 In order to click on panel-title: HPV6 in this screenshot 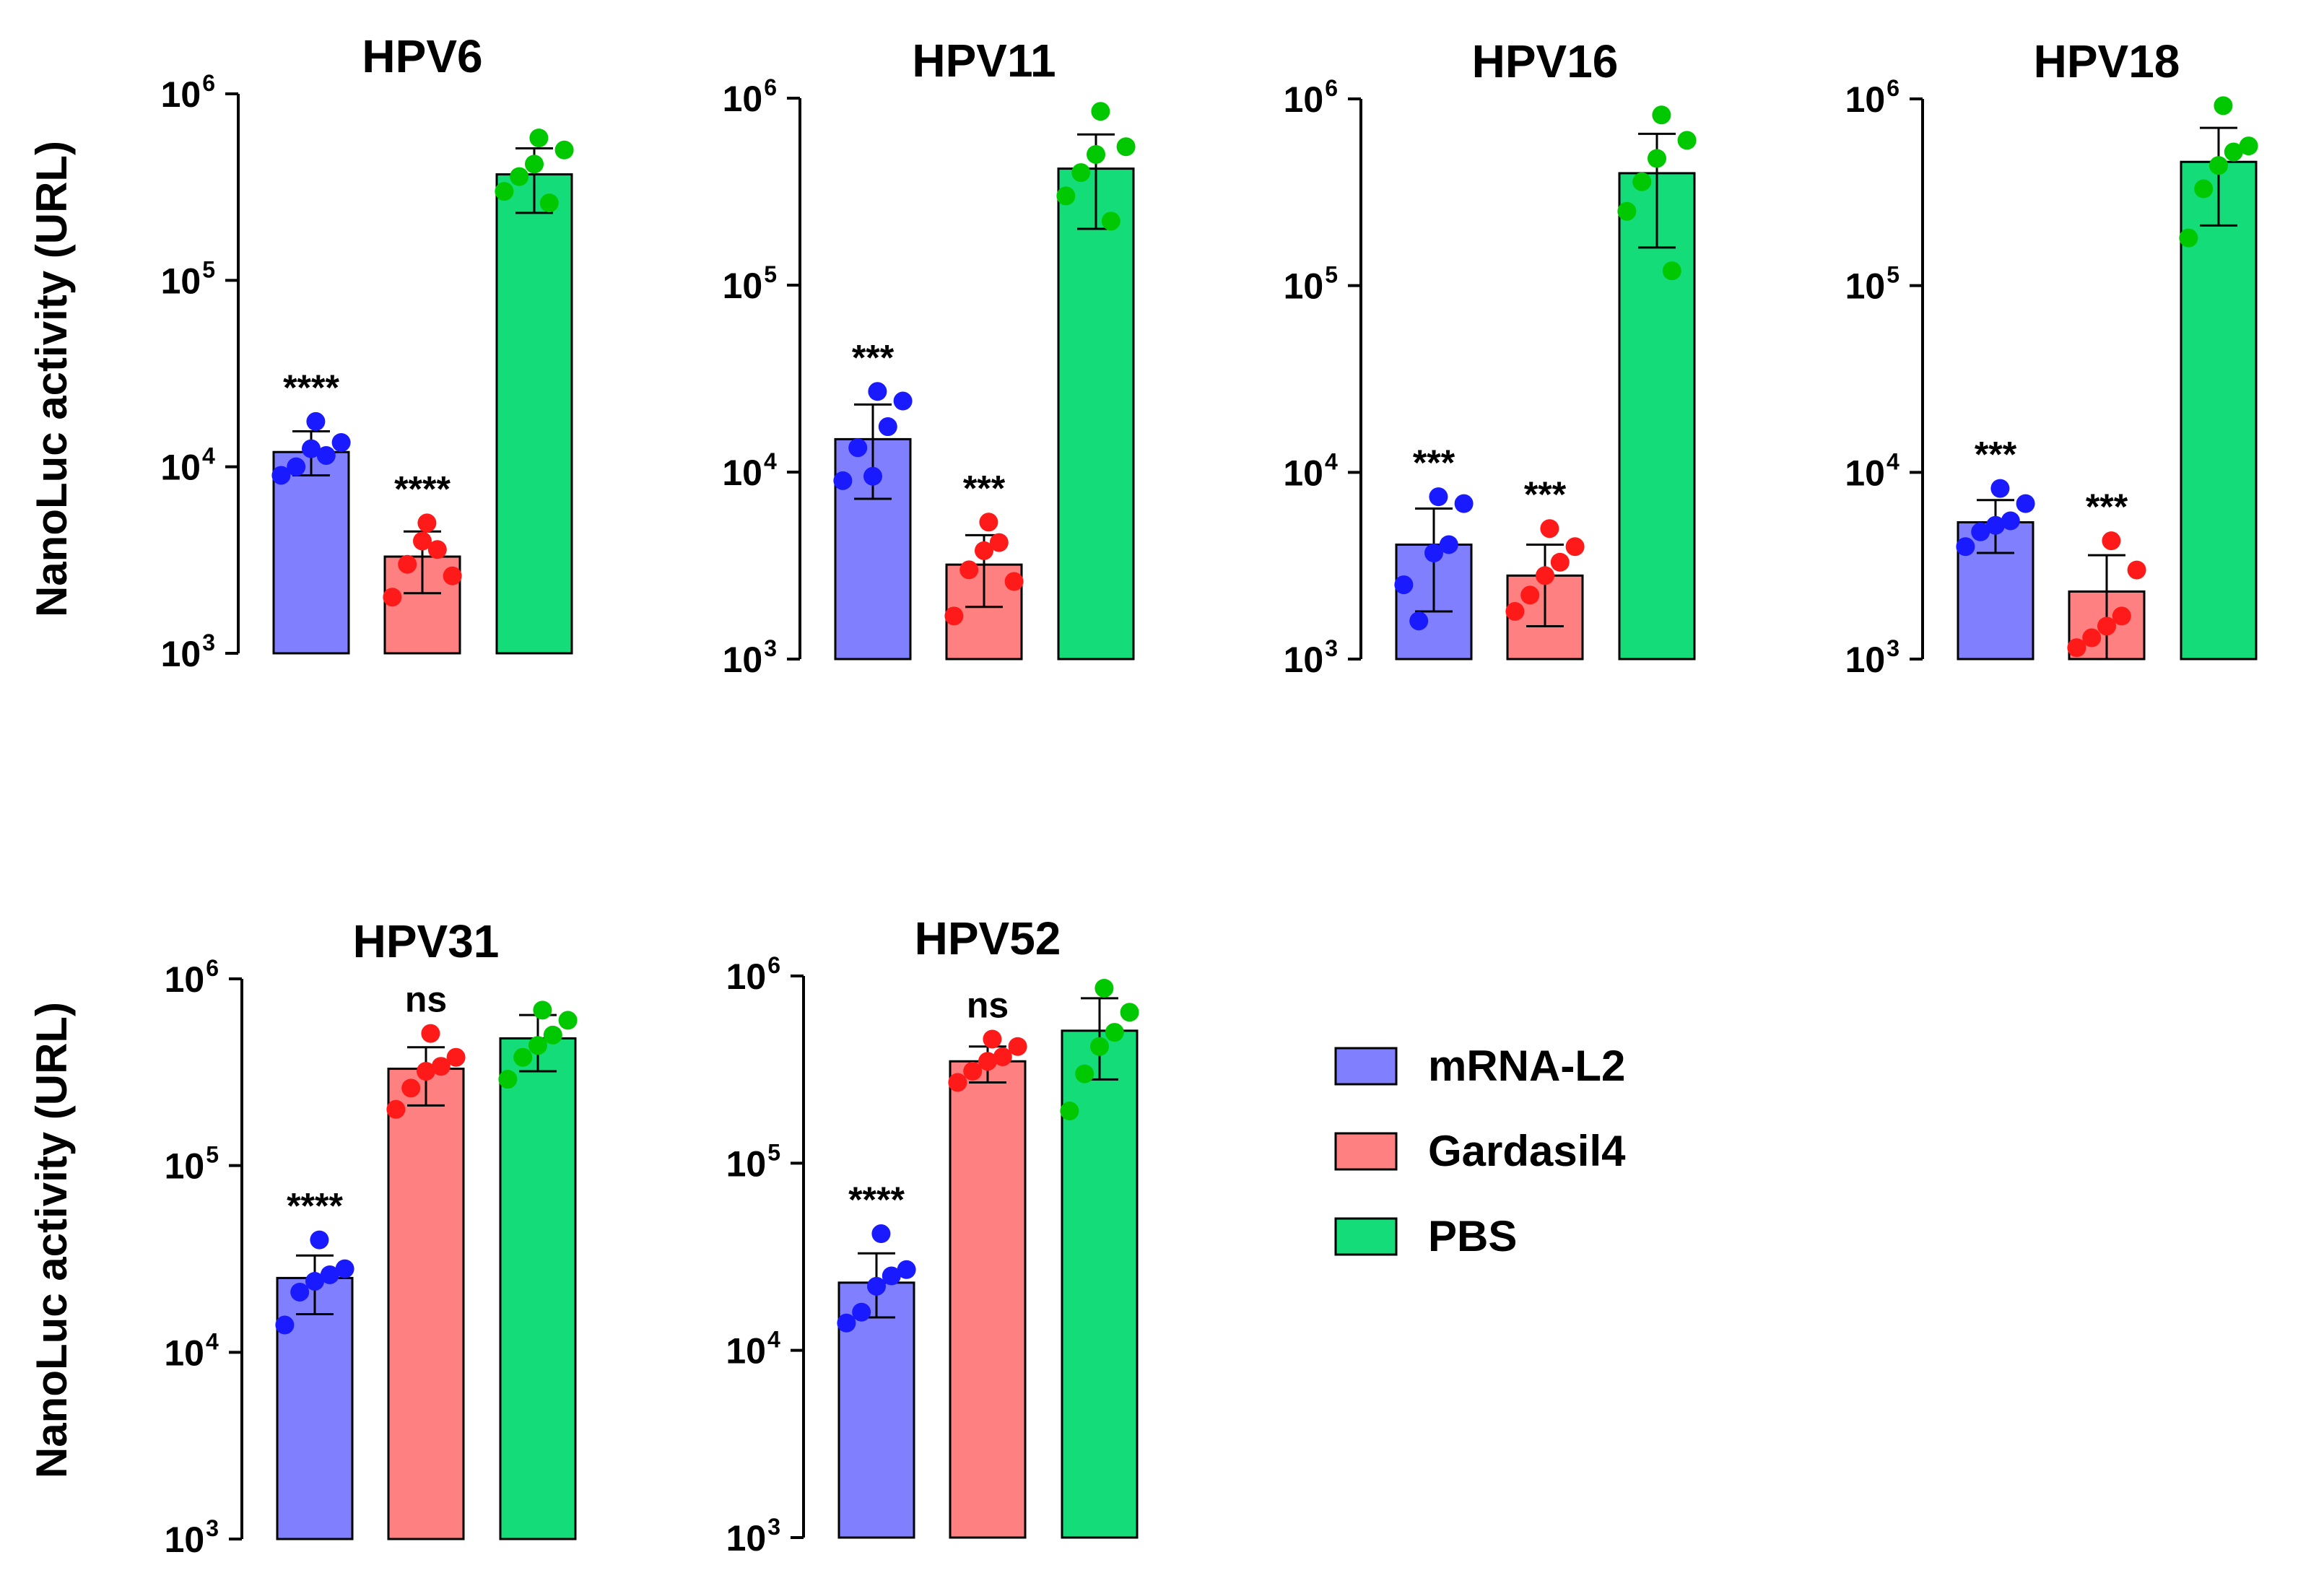, I will do `click(422, 56)`.